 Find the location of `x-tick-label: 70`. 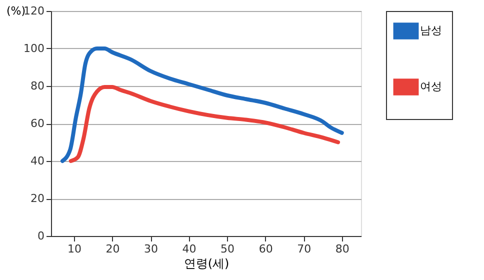

x-tick-label: 70 is located at coordinates (304, 249).